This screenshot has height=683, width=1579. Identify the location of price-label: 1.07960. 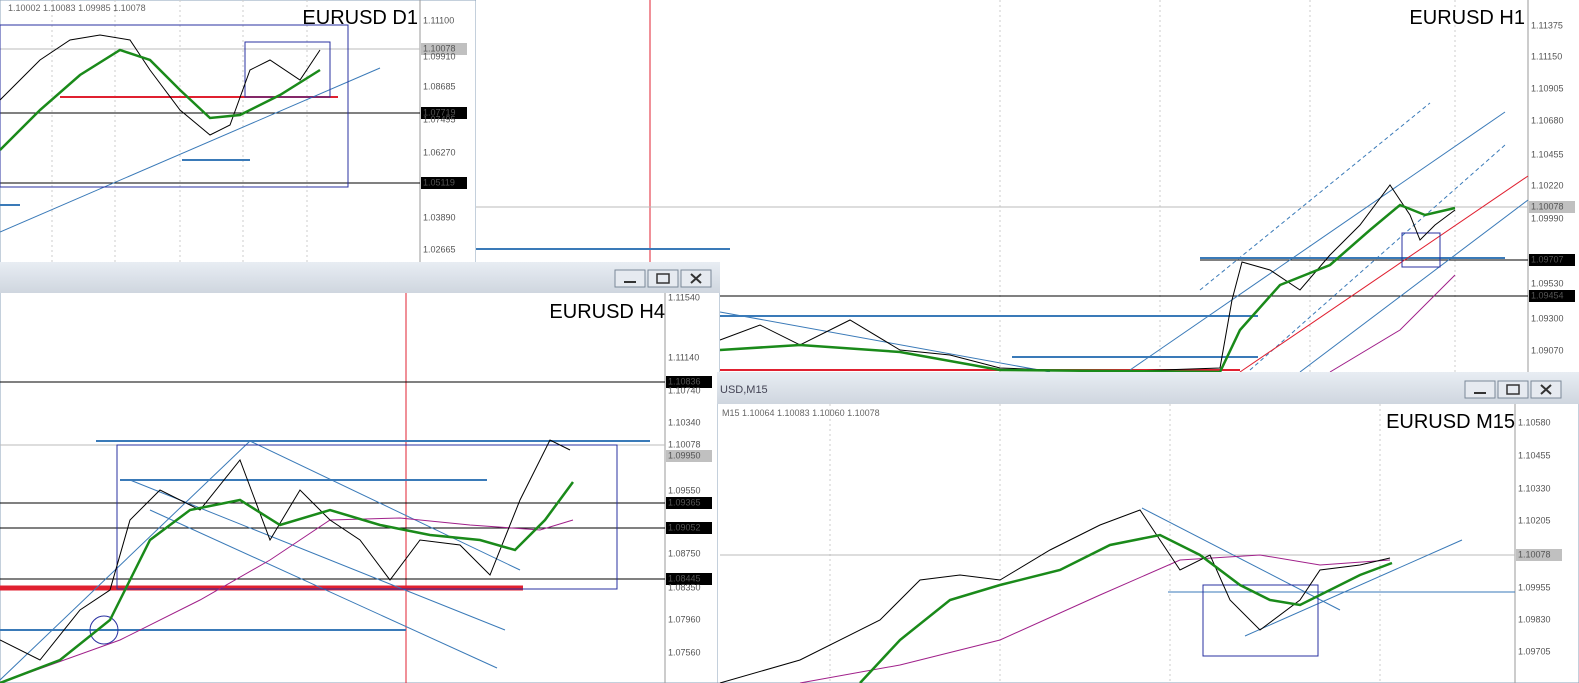
(684, 619).